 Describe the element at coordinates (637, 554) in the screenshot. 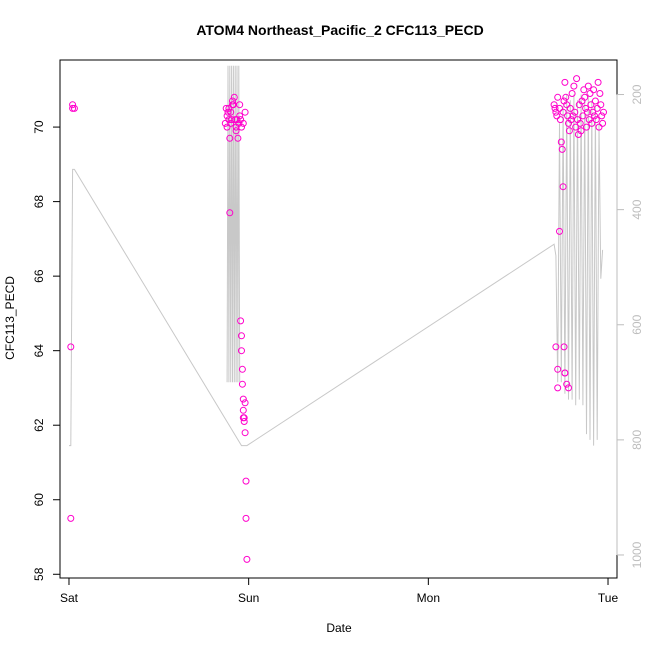

I see `y2-tick-label: 1000` at that location.